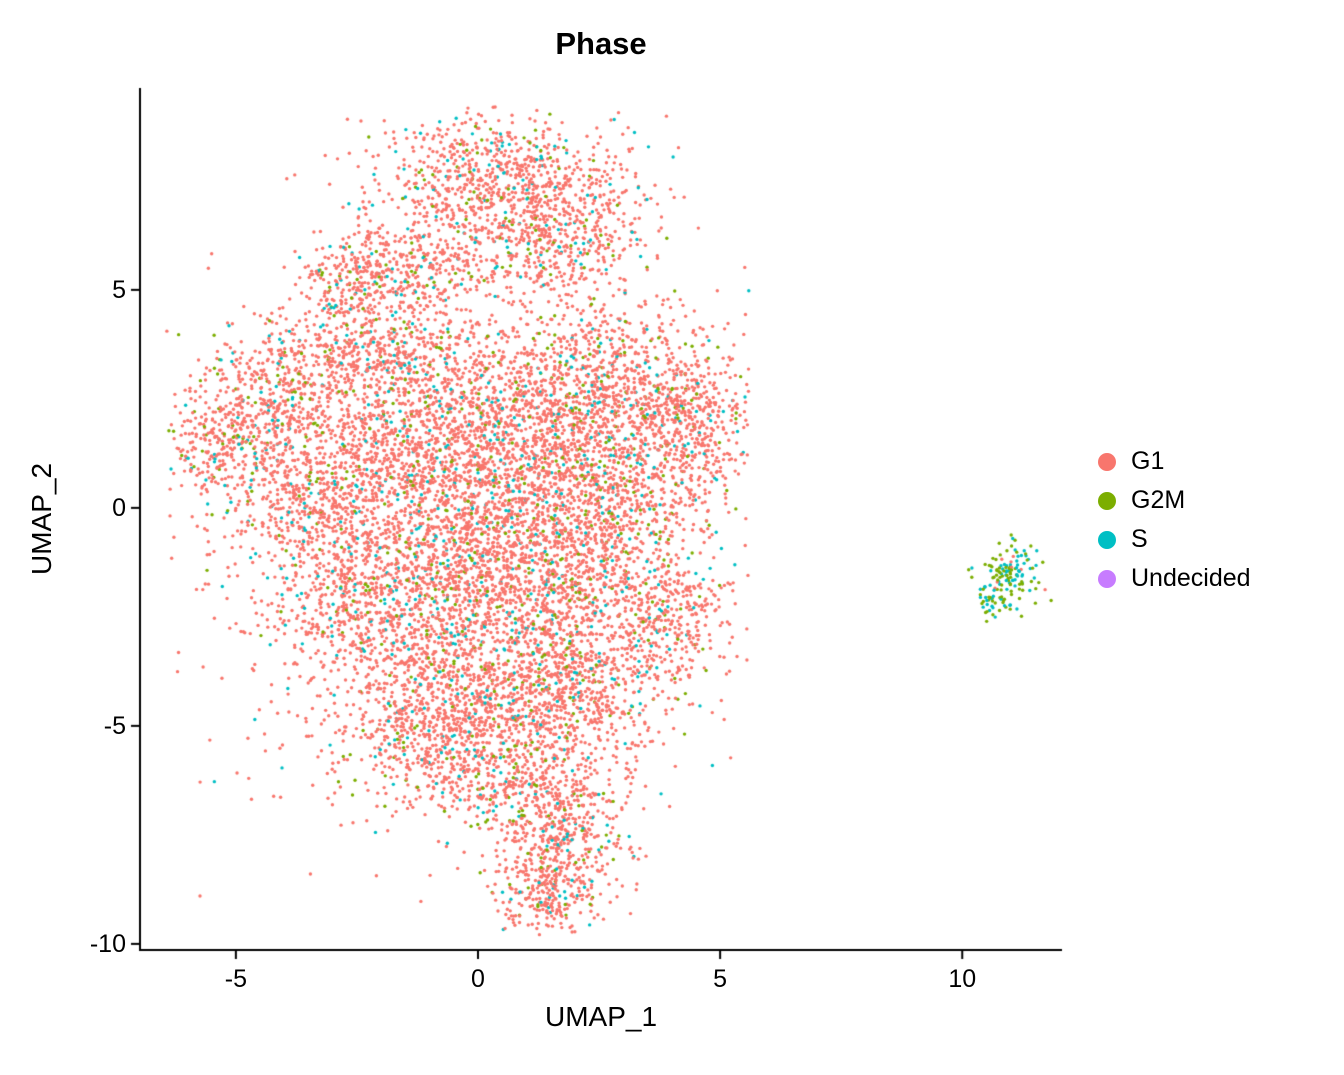  What do you see at coordinates (1174, 461) in the screenshot?
I see `legend-item-g1: G1` at bounding box center [1174, 461].